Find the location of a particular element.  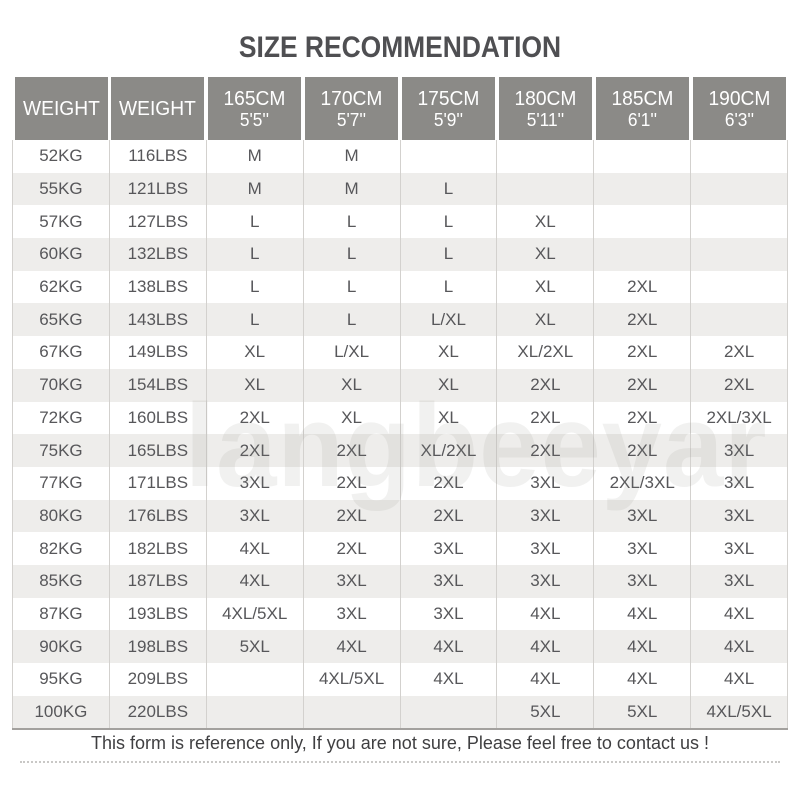

table-row: 65KG 143LBS L L L/XL XL 2XL is located at coordinates (400, 320).